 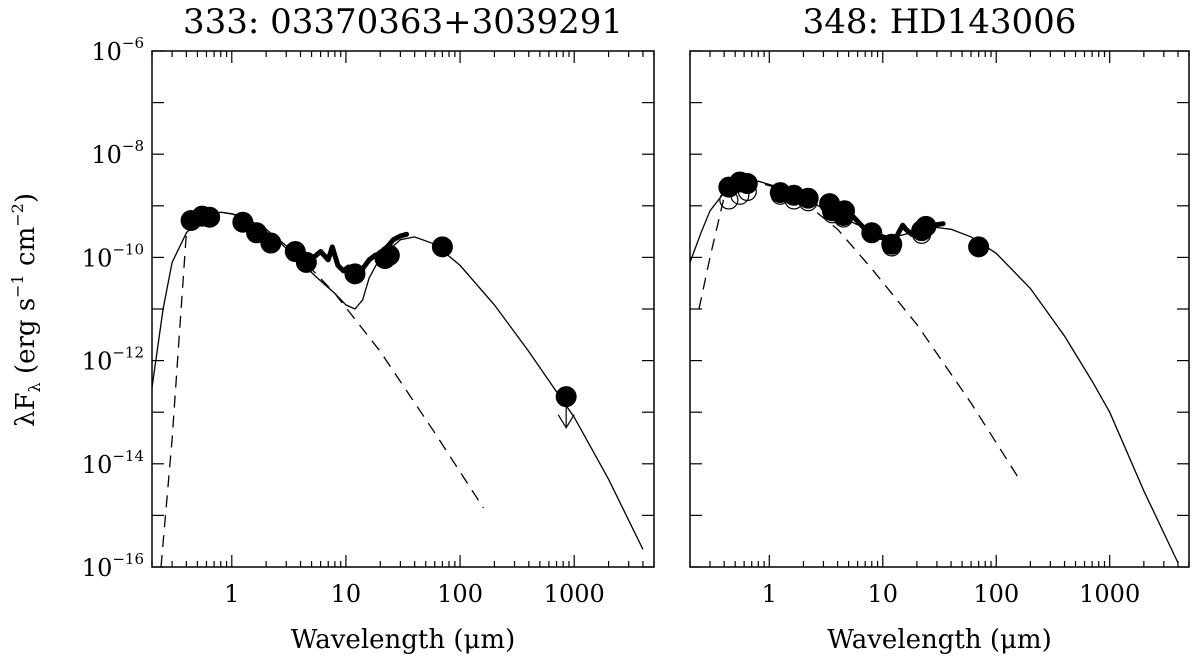 I want to click on y-tick-label: 10⁻⁸, so click(x=117, y=153).